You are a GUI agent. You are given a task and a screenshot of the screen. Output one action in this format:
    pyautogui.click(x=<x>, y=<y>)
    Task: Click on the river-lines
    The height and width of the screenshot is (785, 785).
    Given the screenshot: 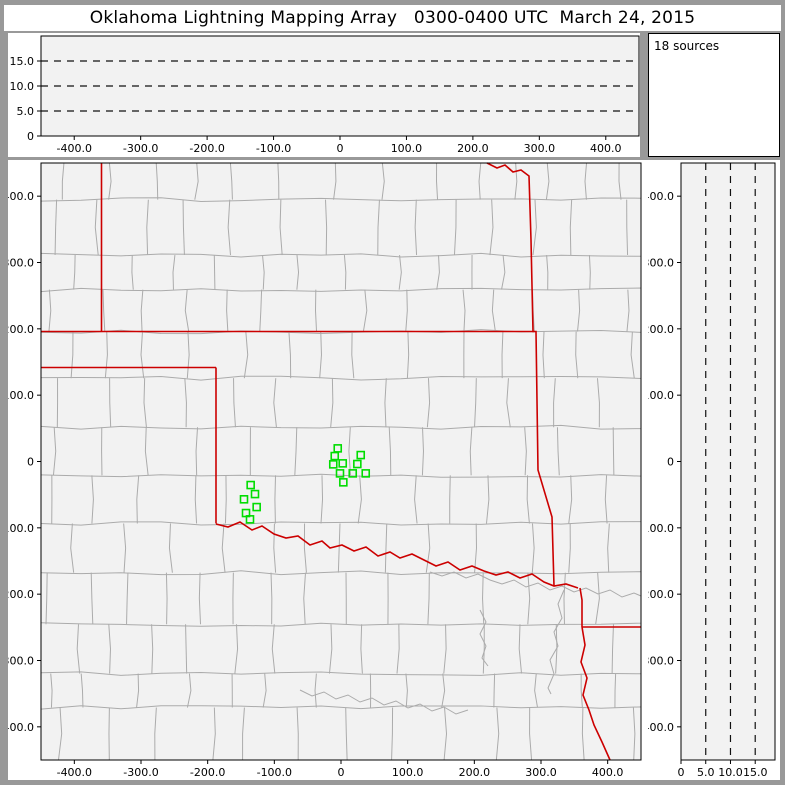 What is the action you would take?
    pyautogui.click(x=470, y=643)
    